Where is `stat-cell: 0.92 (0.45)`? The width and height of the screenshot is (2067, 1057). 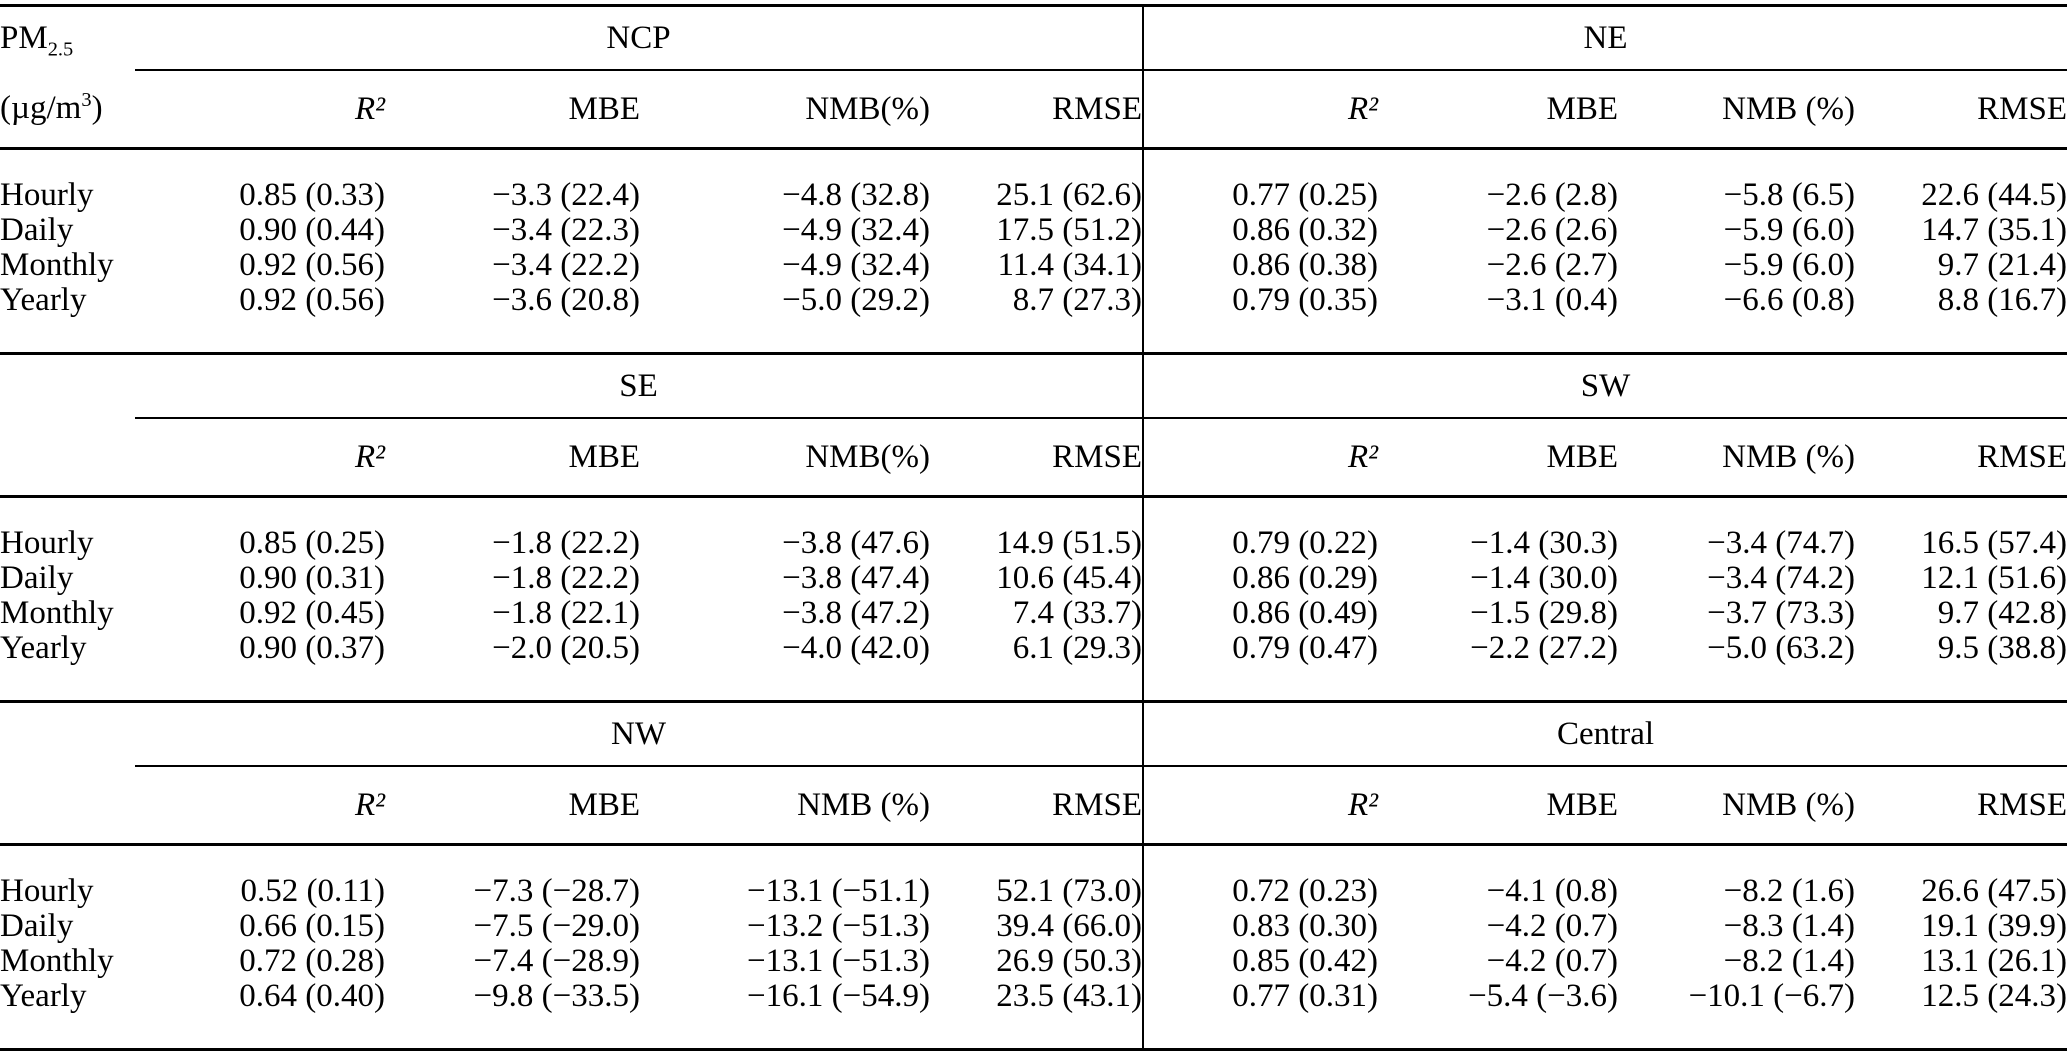 stat-cell: 0.92 (0.45) is located at coordinates (312, 613).